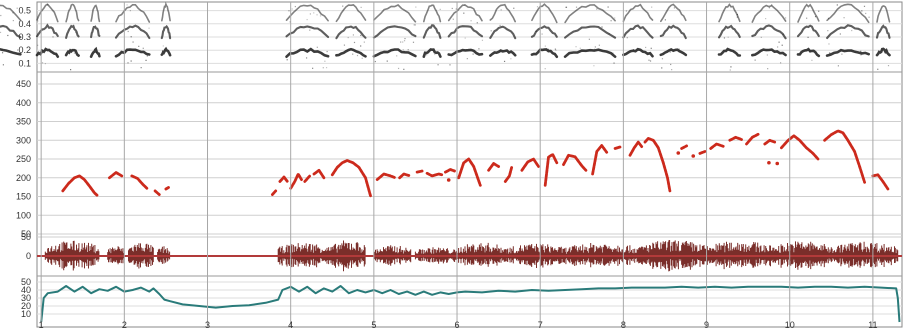  What do you see at coordinates (706, 324) in the screenshot?
I see `time-tick-label: 9` at bounding box center [706, 324].